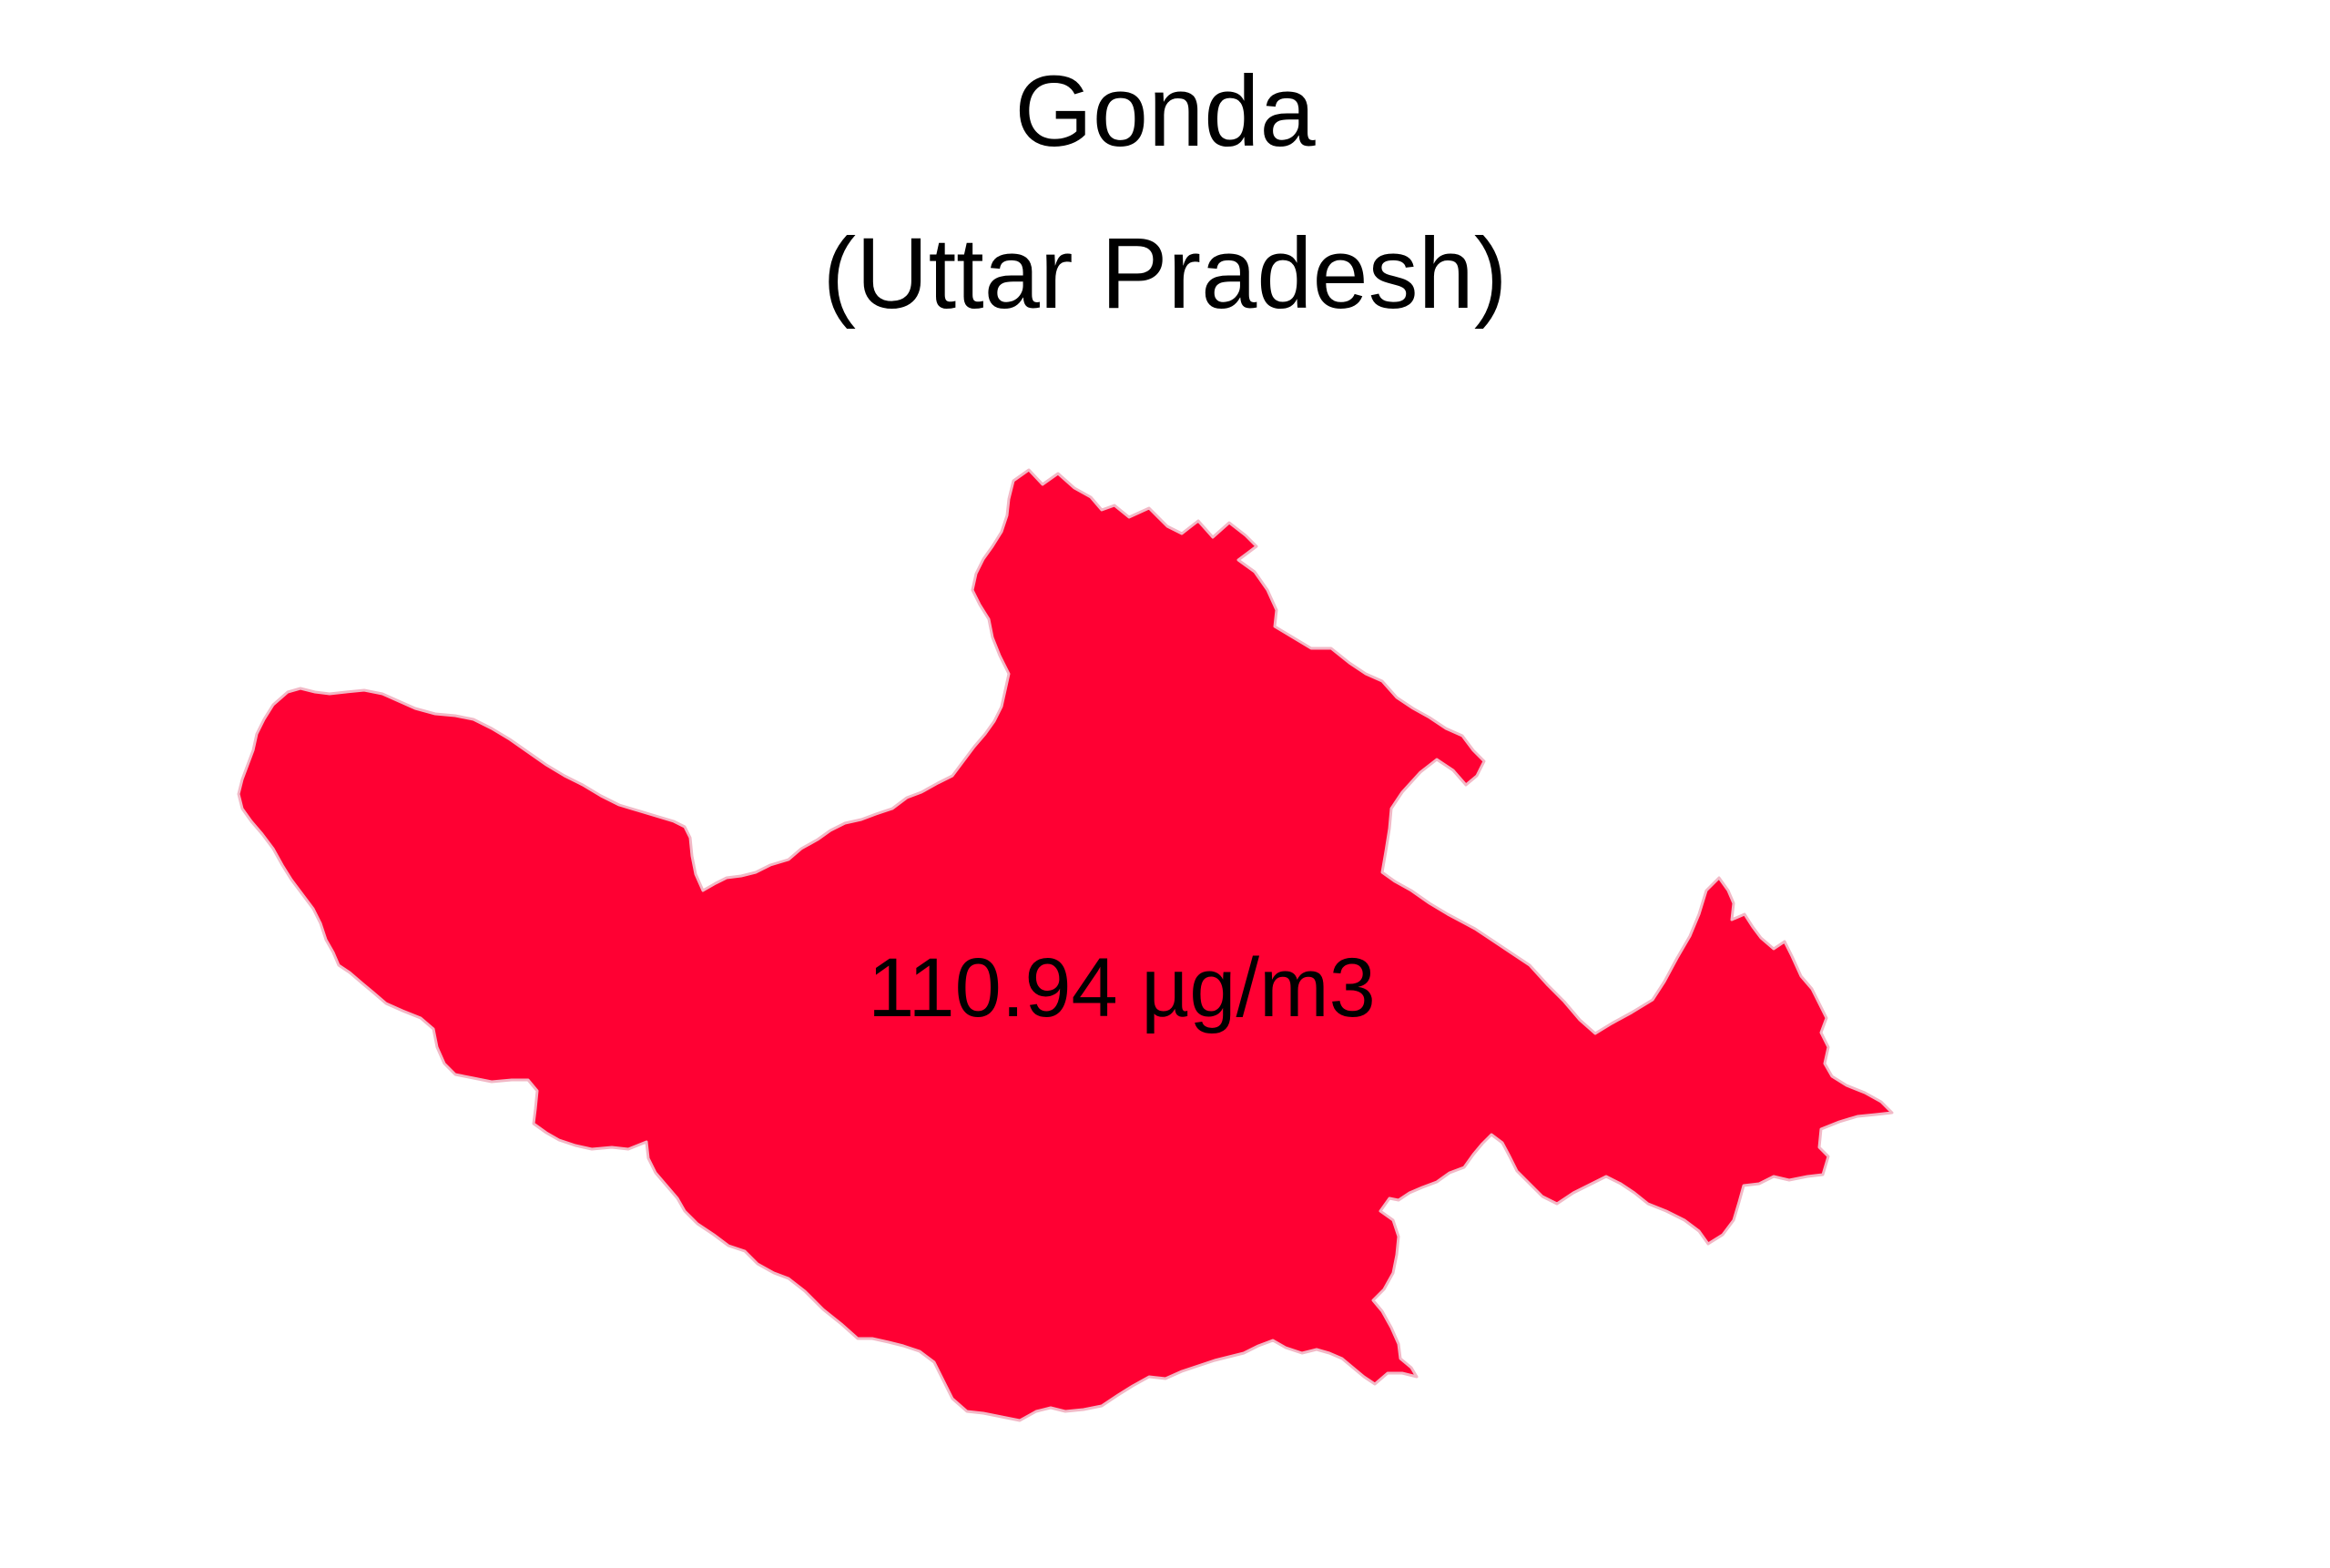 This screenshot has width=2330, height=1568. What do you see at coordinates (1122, 988) in the screenshot?
I see `aqi-value-label: 110.94 µg/m3` at bounding box center [1122, 988].